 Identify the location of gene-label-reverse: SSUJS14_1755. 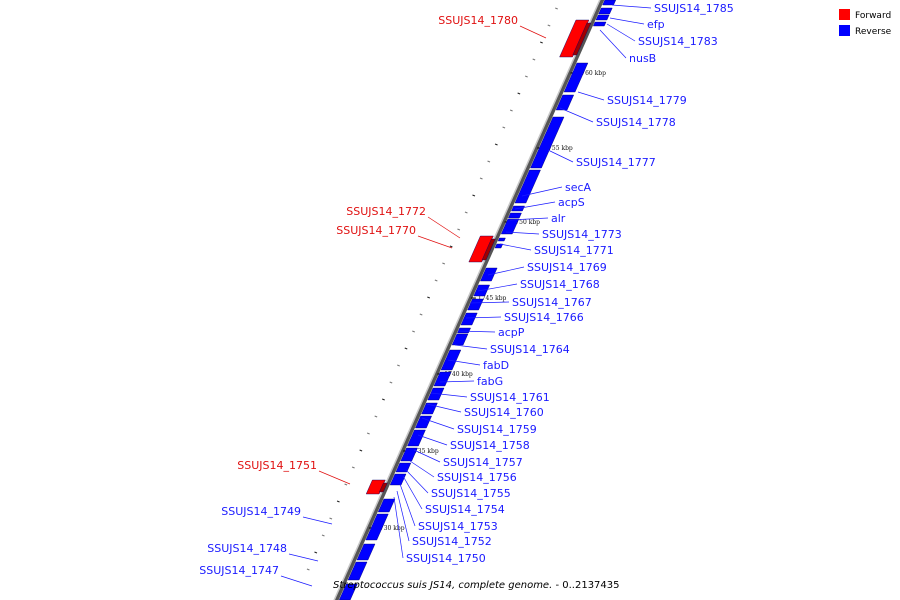
(471, 493).